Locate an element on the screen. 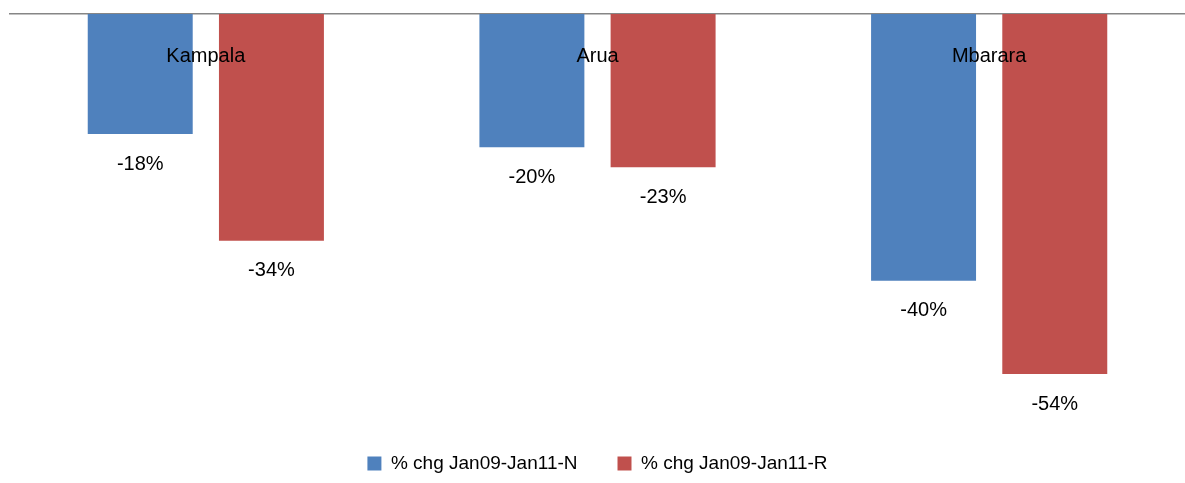  x-tick-label: Kampala is located at coordinates (206, 54).